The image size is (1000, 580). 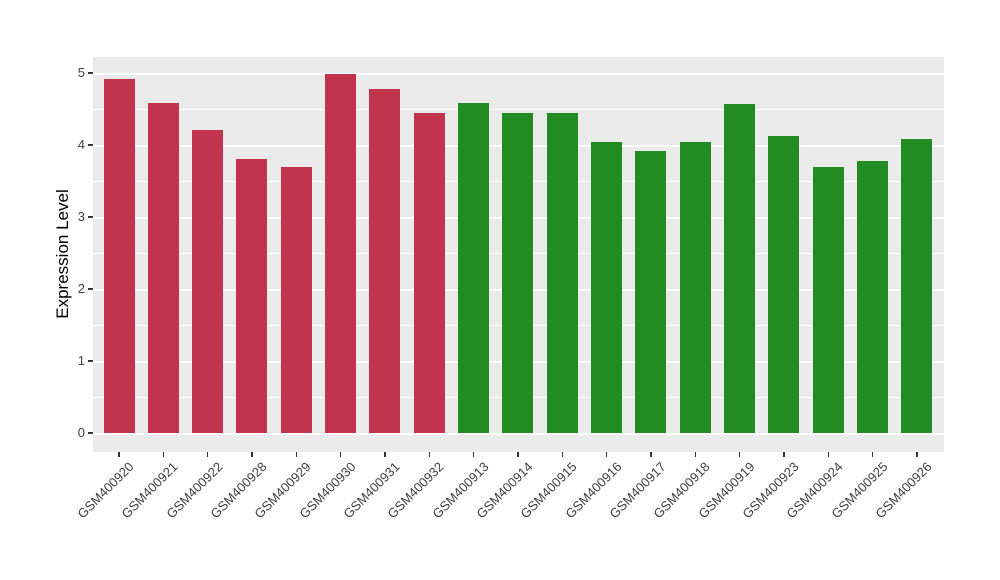 I want to click on bar-GSM400923, so click(x=784, y=284).